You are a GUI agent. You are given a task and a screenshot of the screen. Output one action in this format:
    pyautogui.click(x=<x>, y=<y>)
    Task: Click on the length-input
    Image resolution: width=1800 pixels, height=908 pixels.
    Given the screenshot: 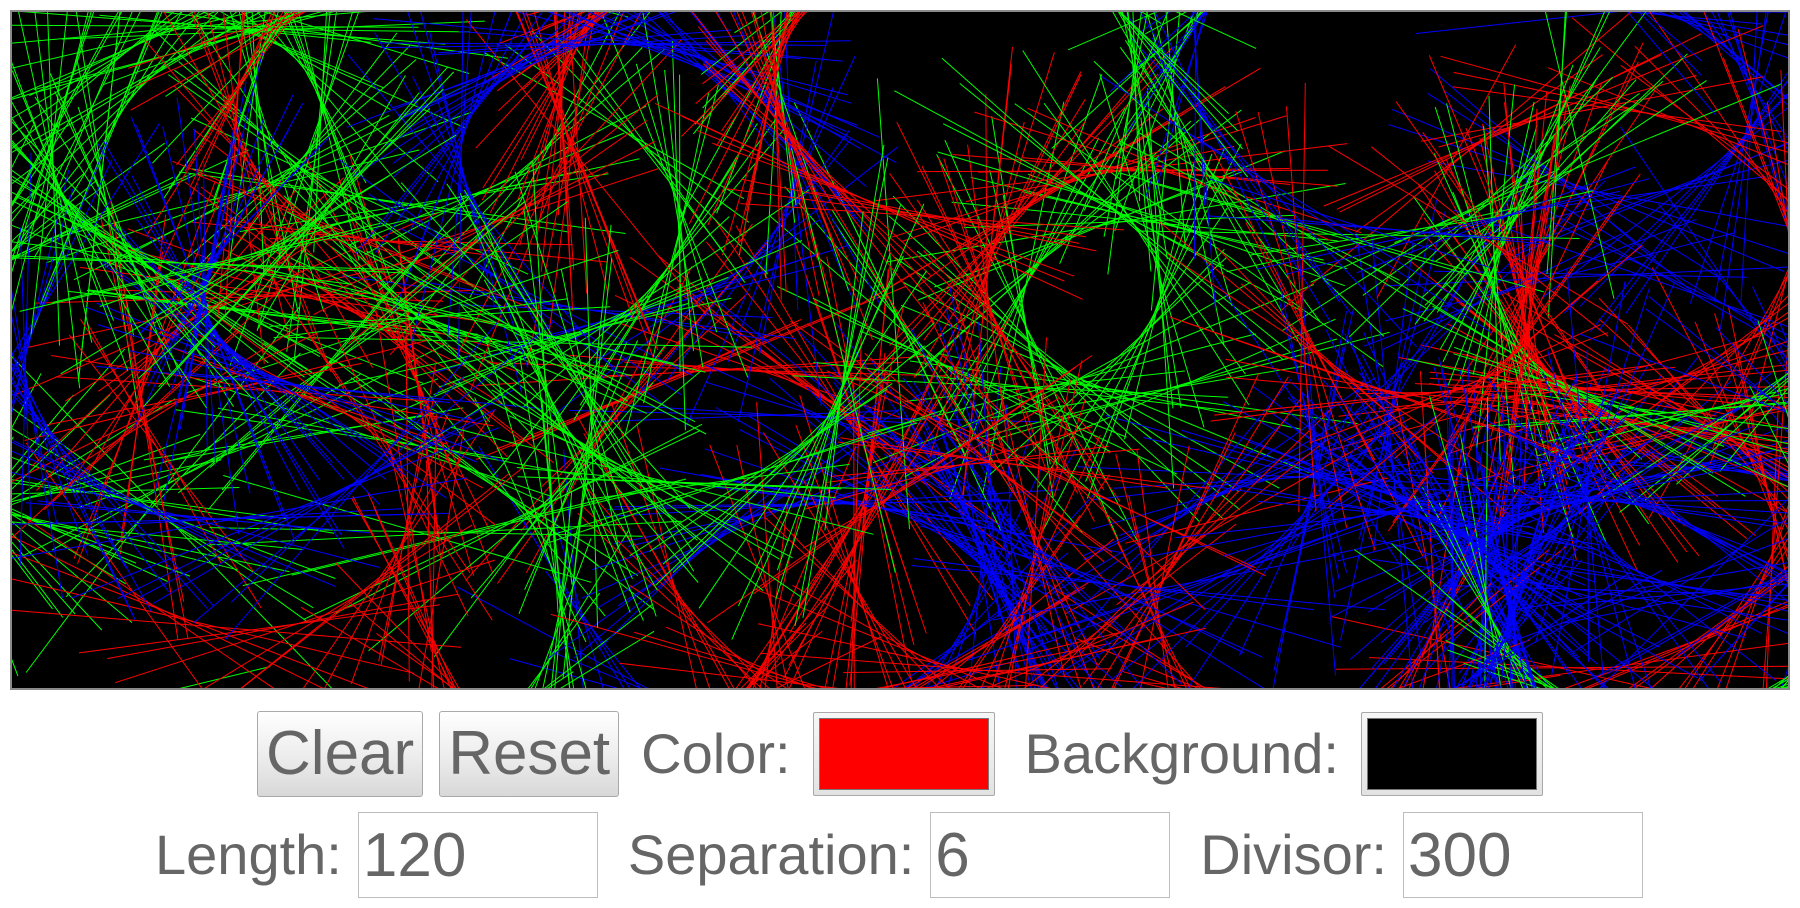 What is the action you would take?
    pyautogui.click(x=477, y=855)
    